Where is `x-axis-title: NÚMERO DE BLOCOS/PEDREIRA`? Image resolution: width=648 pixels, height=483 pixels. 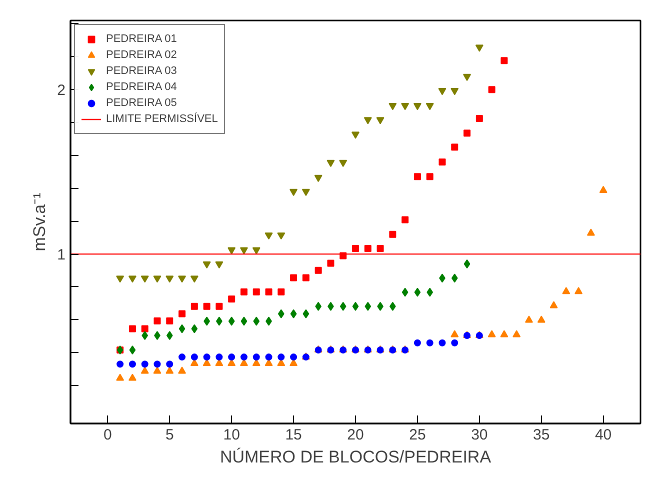
x-axis-title: NÚMERO DE BLOCOS/PEDREIRA is located at coordinates (356, 457).